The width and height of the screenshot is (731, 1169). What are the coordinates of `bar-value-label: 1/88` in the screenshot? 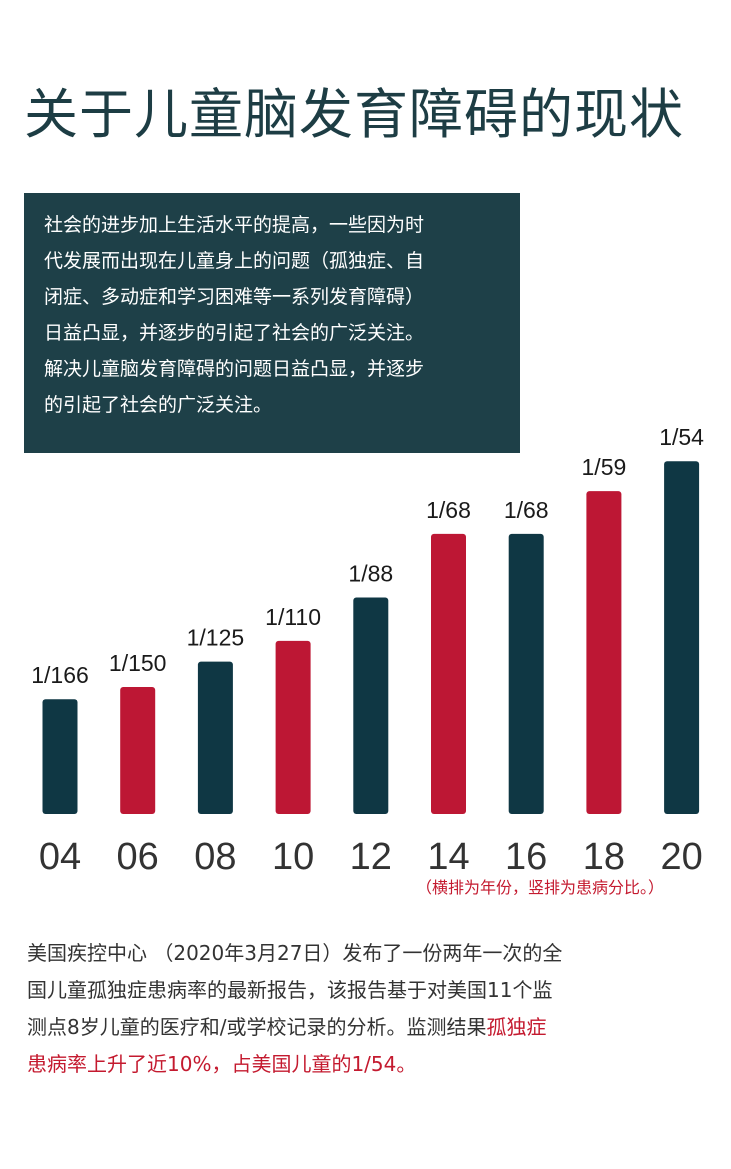 It's located at (370, 574).